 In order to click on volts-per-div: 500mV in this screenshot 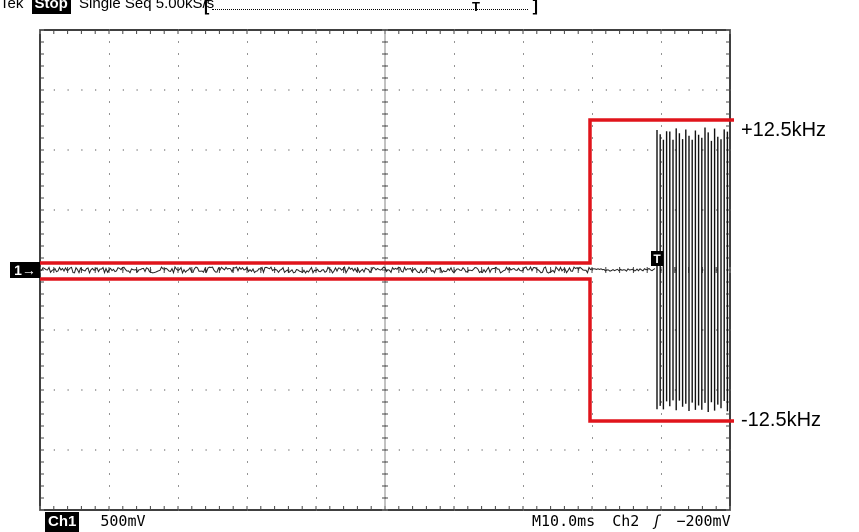, I will do `click(123, 521)`.